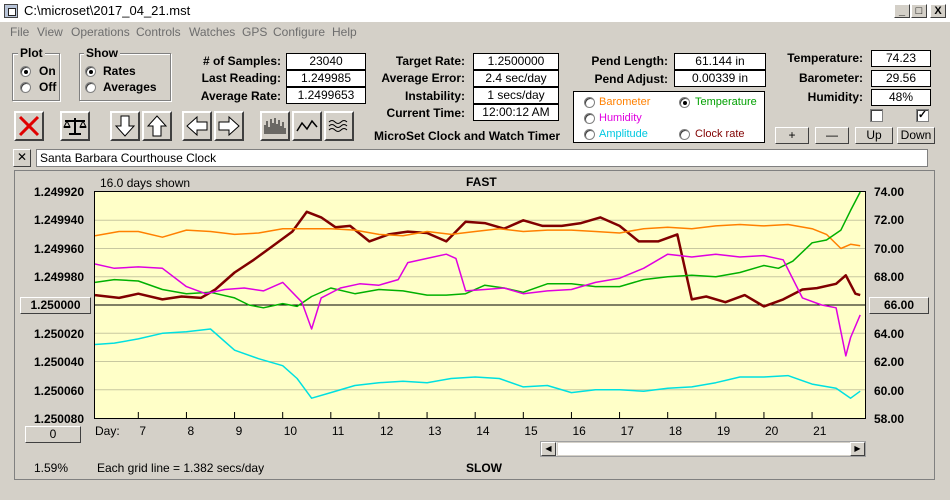  I want to click on temperature-radio, so click(684, 102).